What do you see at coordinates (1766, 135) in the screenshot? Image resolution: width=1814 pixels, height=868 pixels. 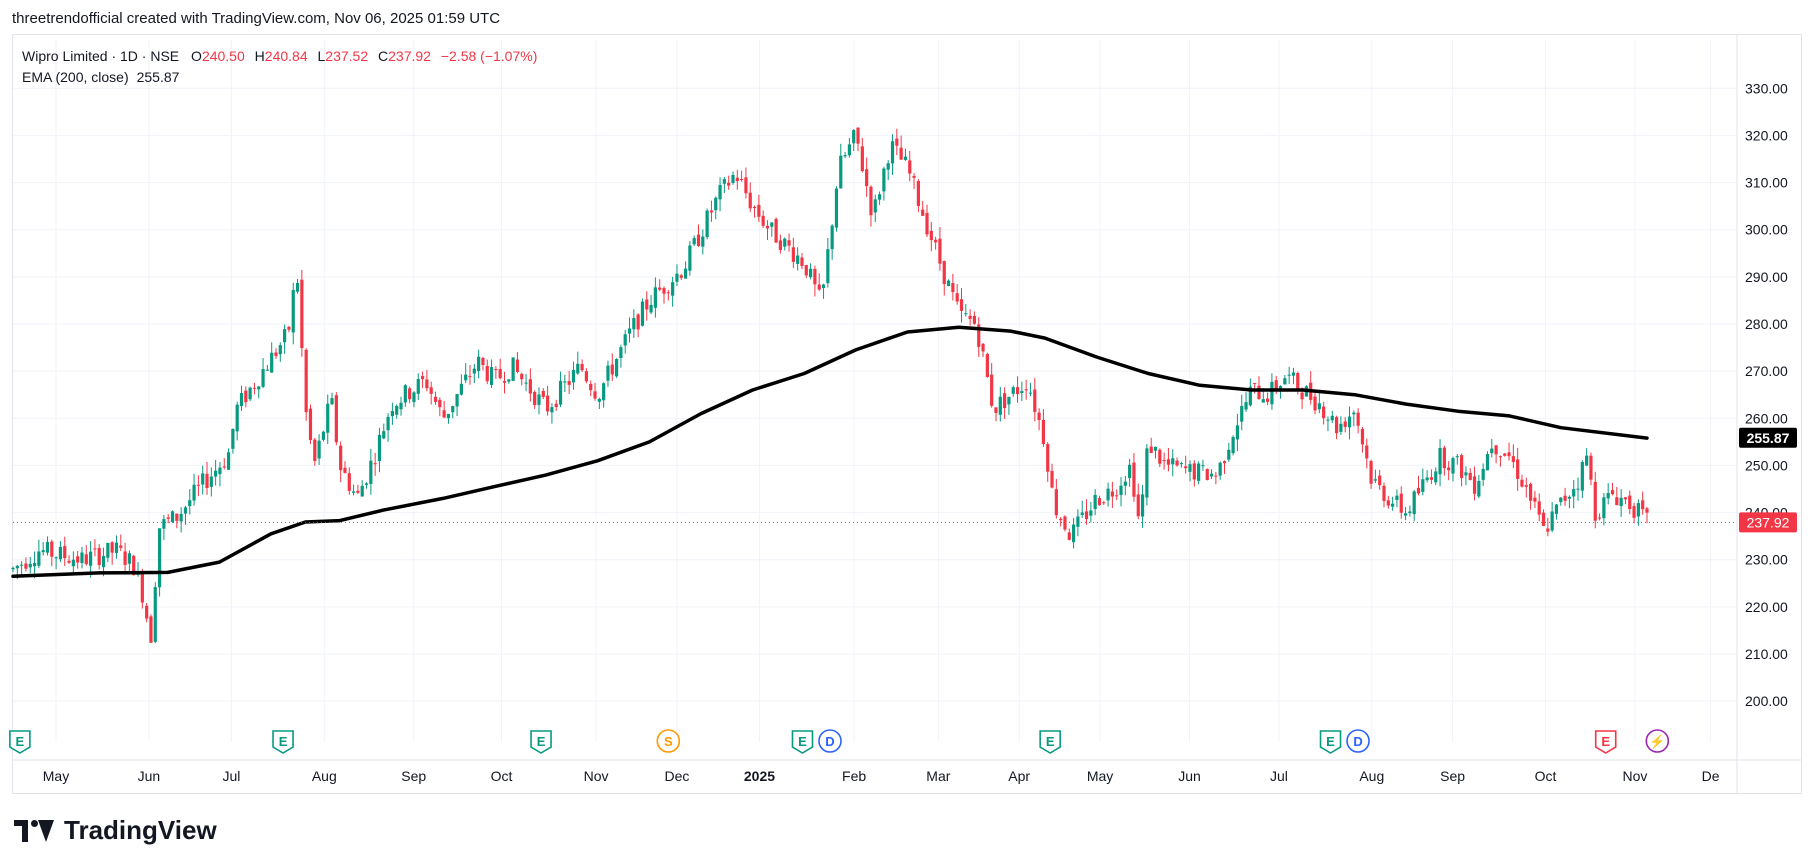 I see `y-tick-label: 320.00` at bounding box center [1766, 135].